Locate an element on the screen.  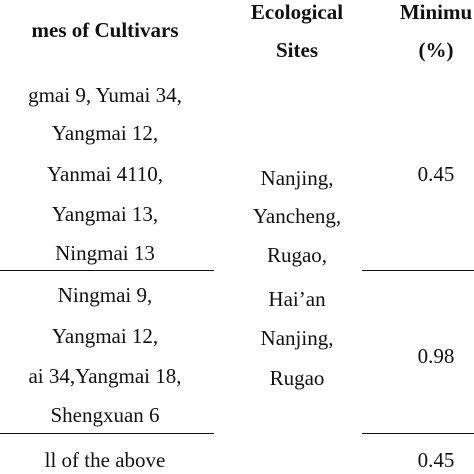
site-cell: Rugao, is located at coordinates (297, 255).